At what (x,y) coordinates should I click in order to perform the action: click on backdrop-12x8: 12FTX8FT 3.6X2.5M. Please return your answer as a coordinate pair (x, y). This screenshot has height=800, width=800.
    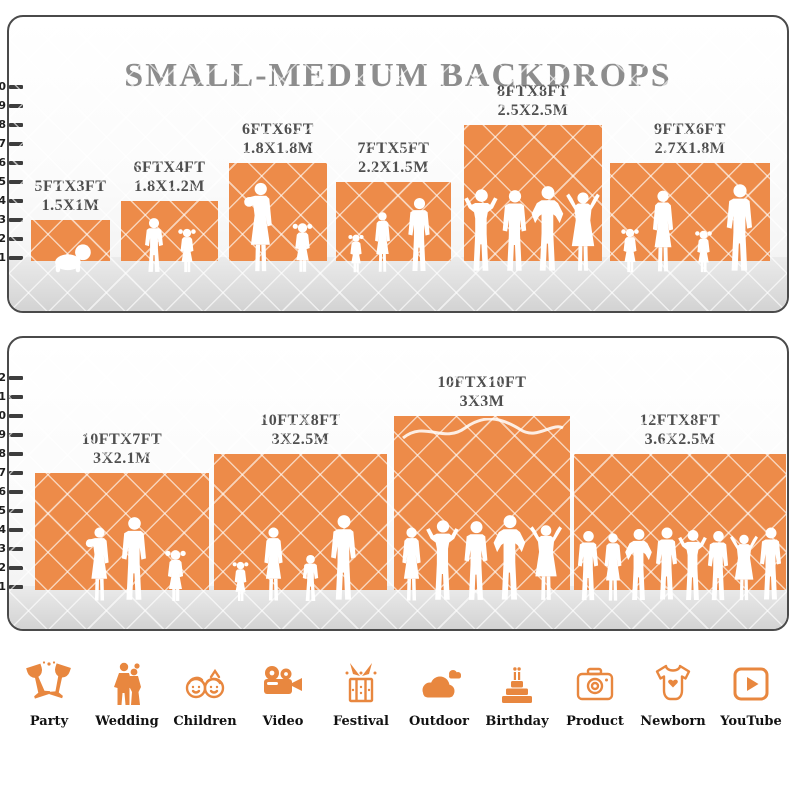
    Looking at the image, I should click on (680, 506).